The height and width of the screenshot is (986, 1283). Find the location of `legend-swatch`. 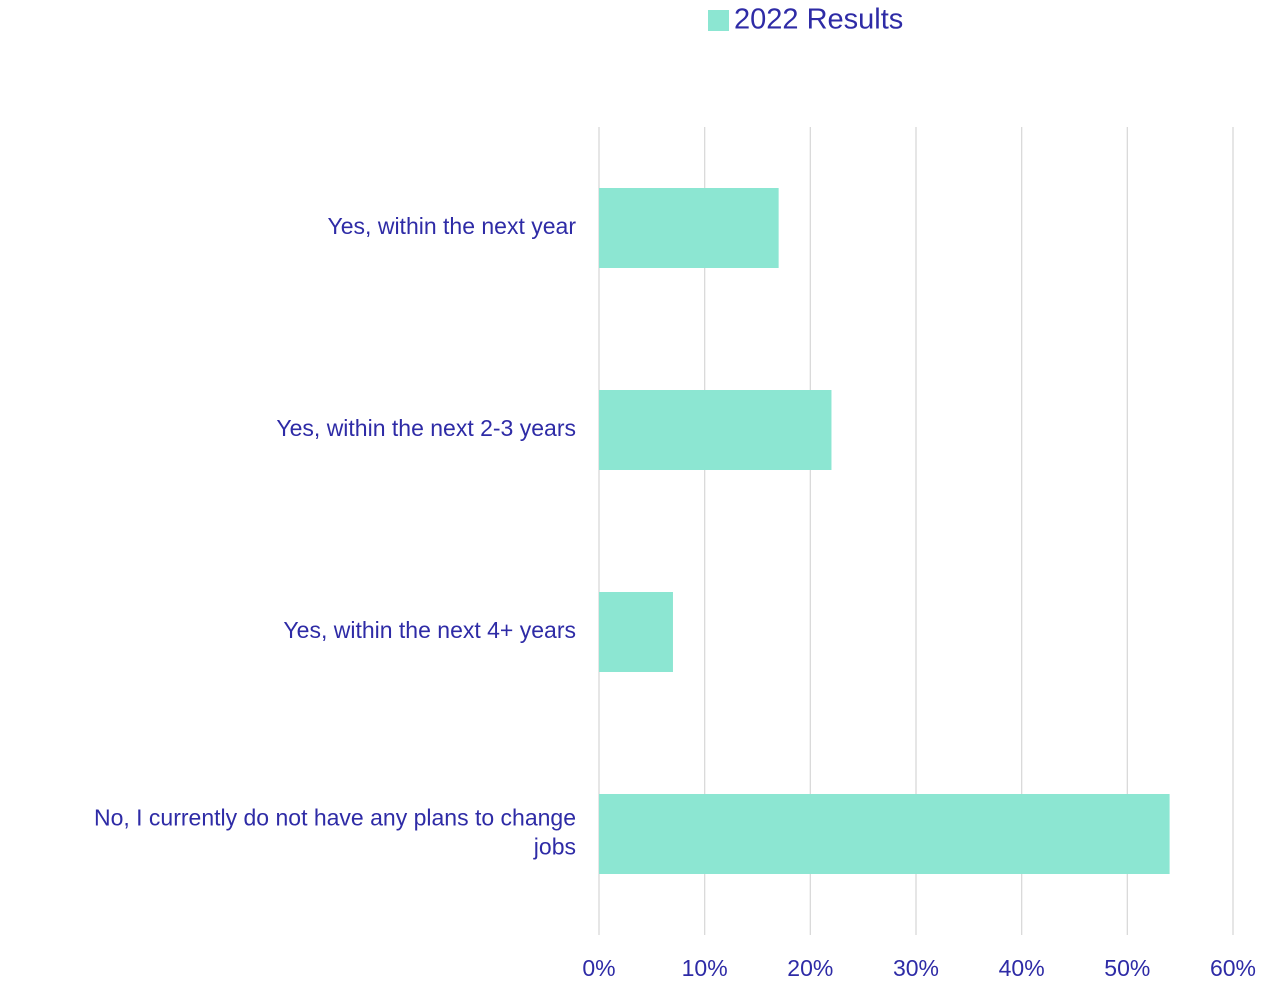

legend-swatch is located at coordinates (718, 20).